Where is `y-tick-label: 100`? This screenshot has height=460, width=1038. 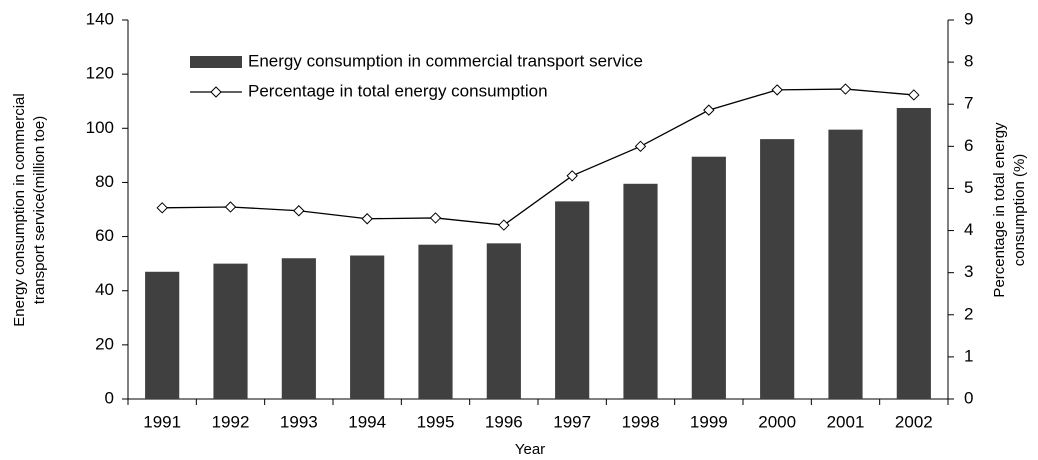
y-tick-label: 100 is located at coordinates (100, 127).